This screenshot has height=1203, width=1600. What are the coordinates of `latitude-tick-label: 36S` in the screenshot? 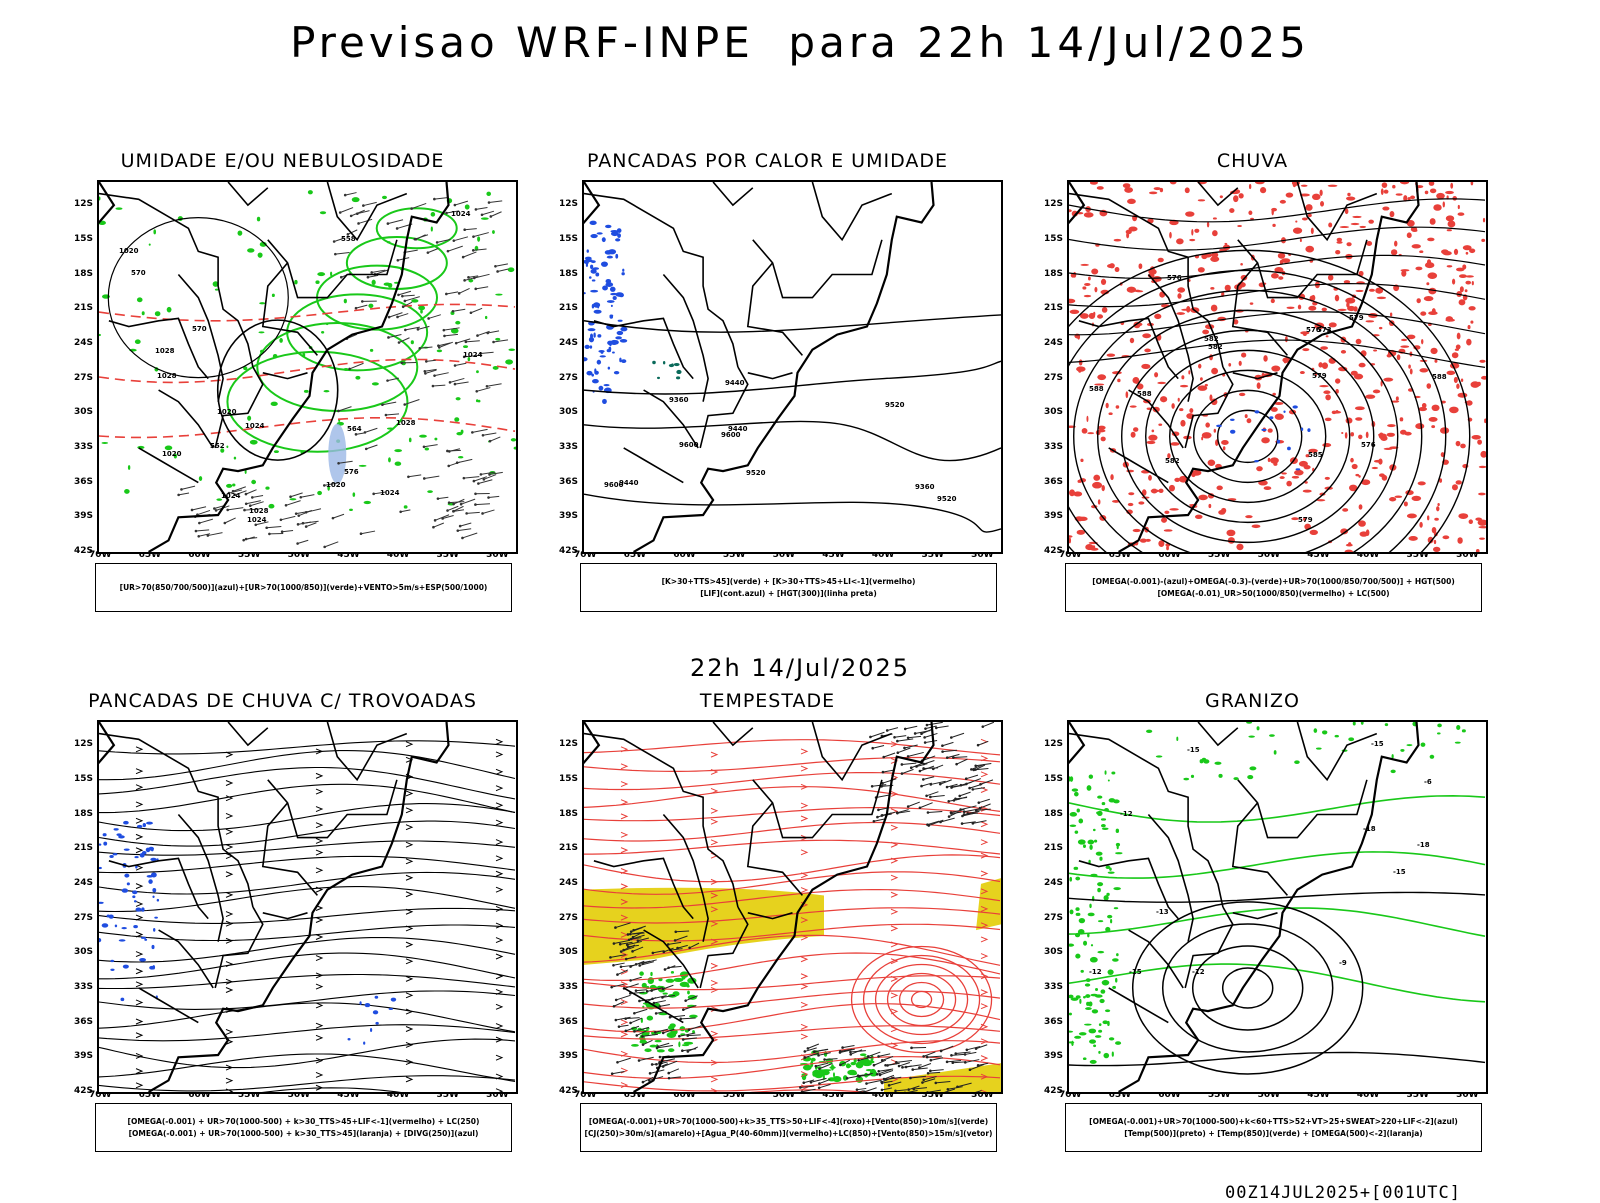 It's located at (1049, 1022).